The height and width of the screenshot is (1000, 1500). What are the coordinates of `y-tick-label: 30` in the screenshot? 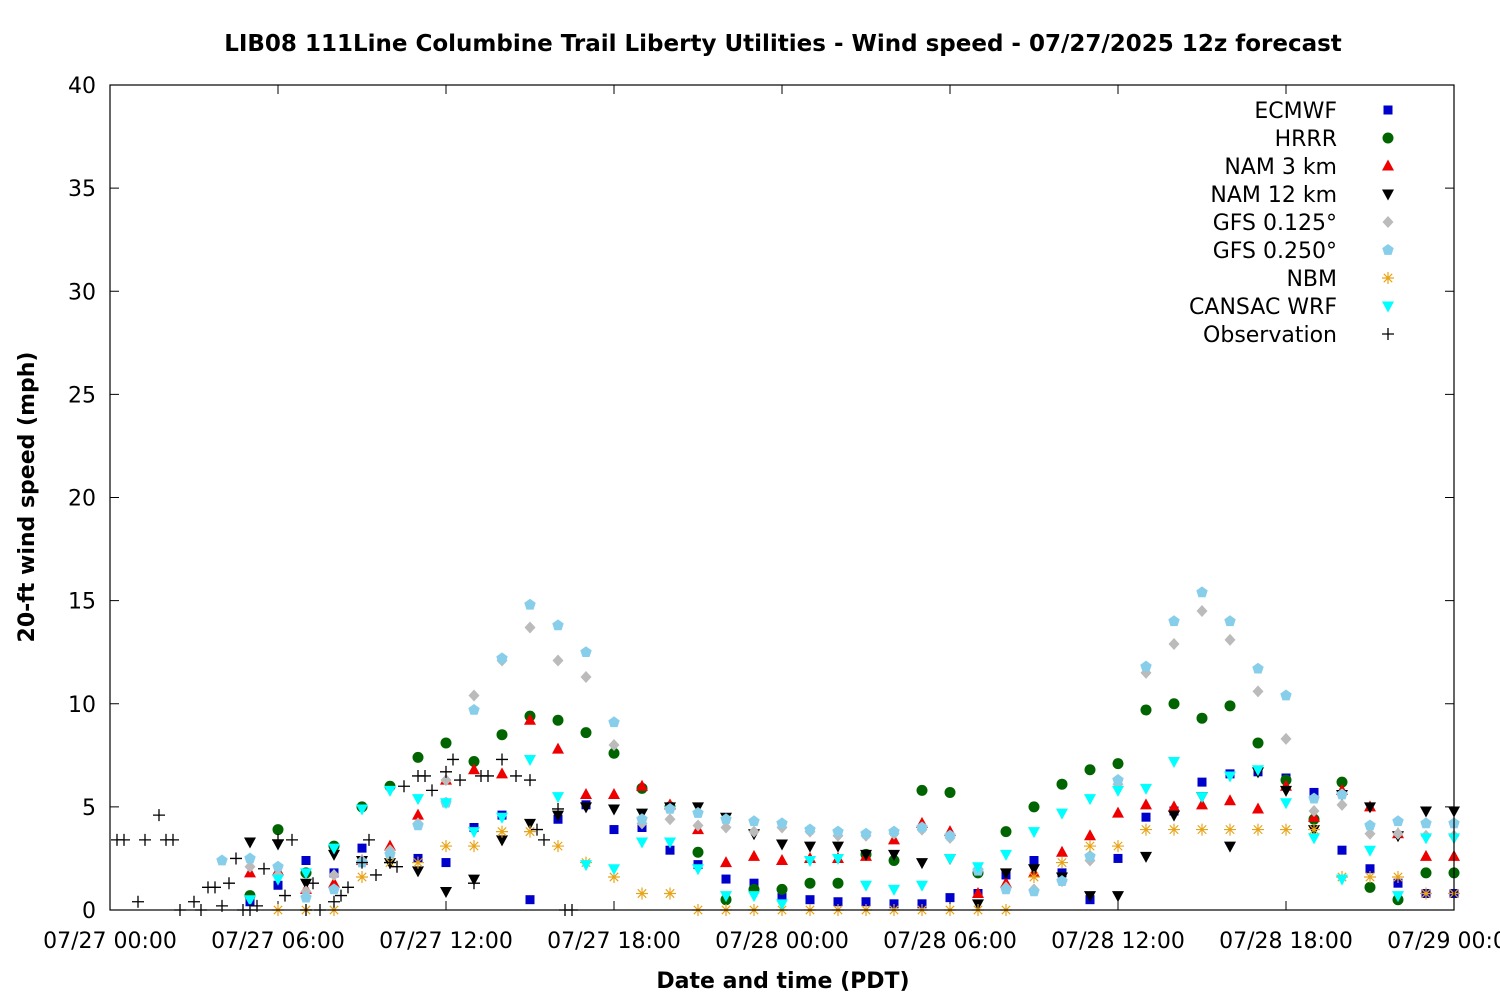 It's located at (82, 292).